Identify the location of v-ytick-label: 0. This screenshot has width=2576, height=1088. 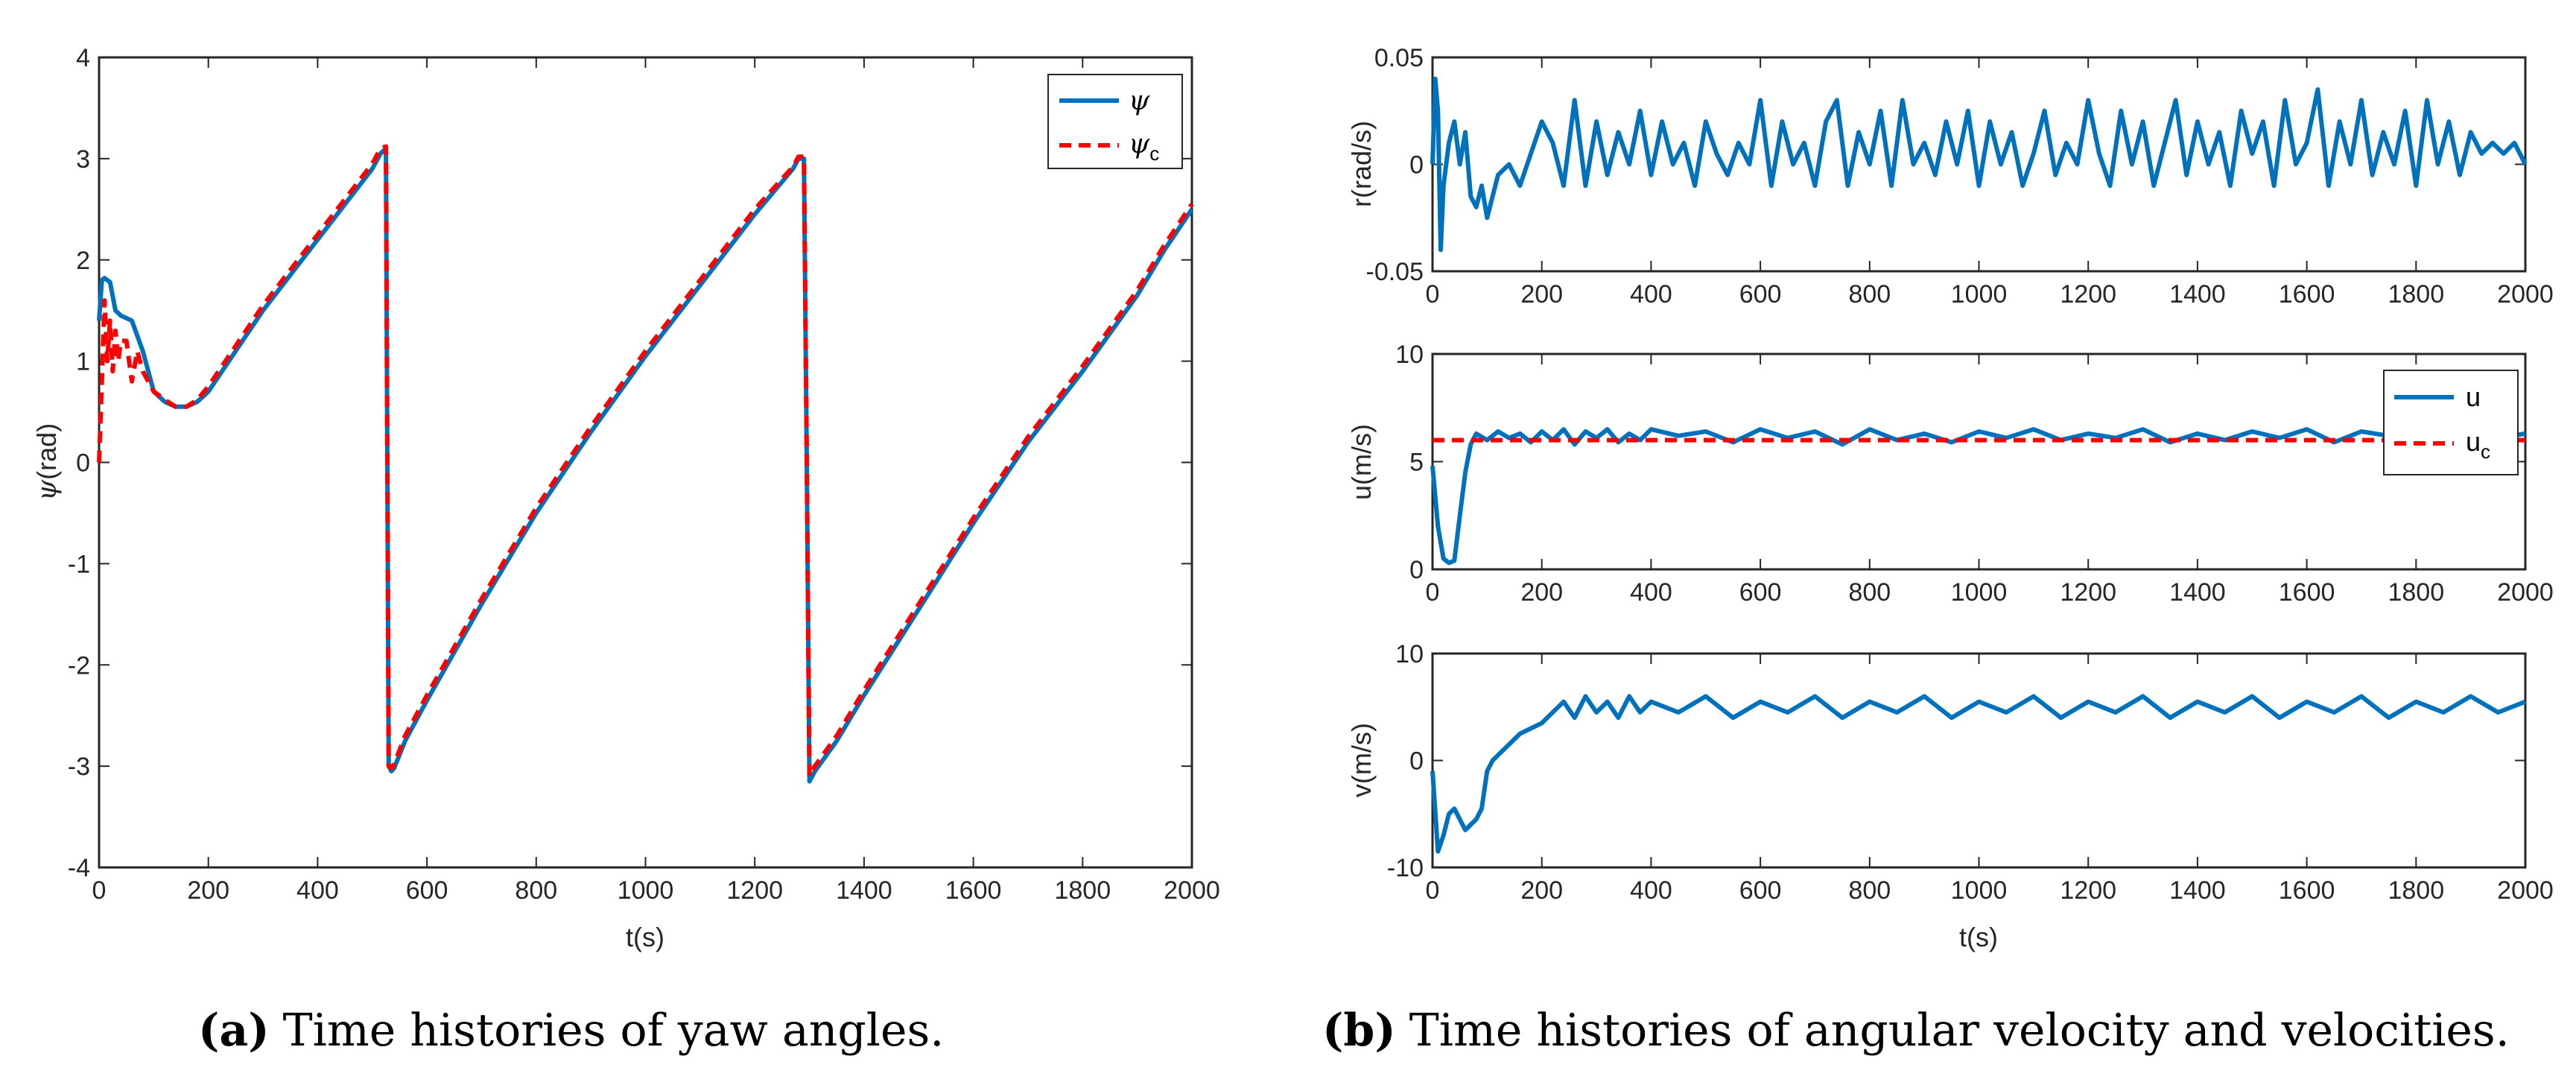
(1417, 761).